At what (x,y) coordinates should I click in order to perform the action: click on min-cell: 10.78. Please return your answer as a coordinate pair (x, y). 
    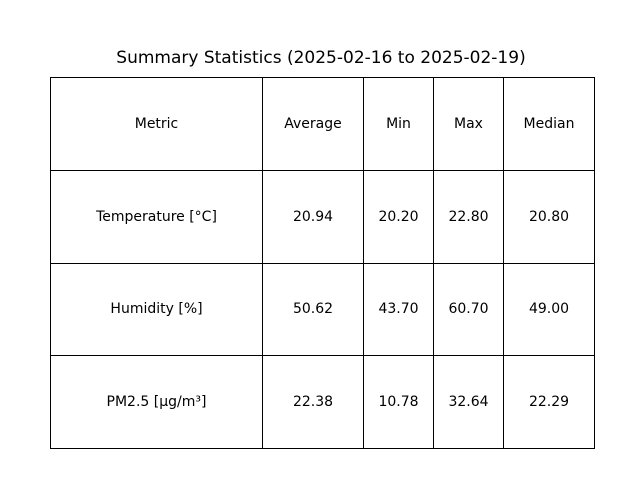
    Looking at the image, I should click on (398, 402).